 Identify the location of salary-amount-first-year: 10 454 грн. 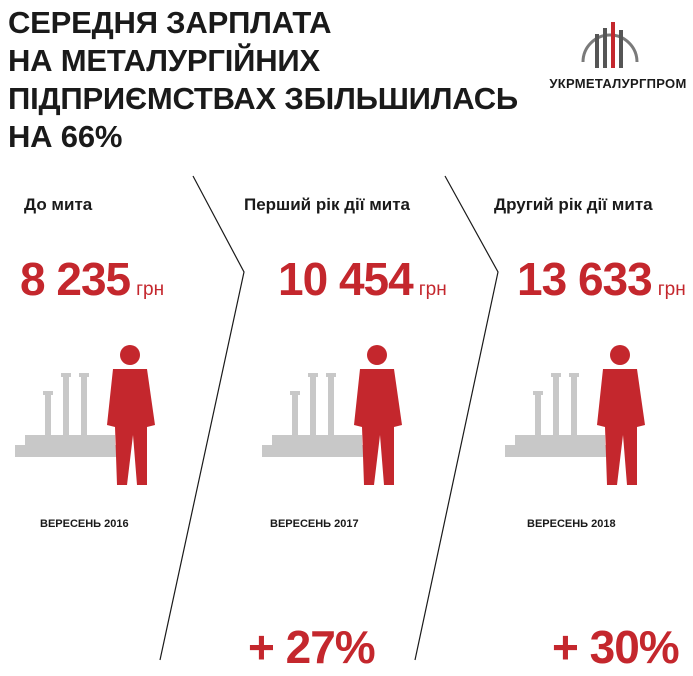
(362, 279).